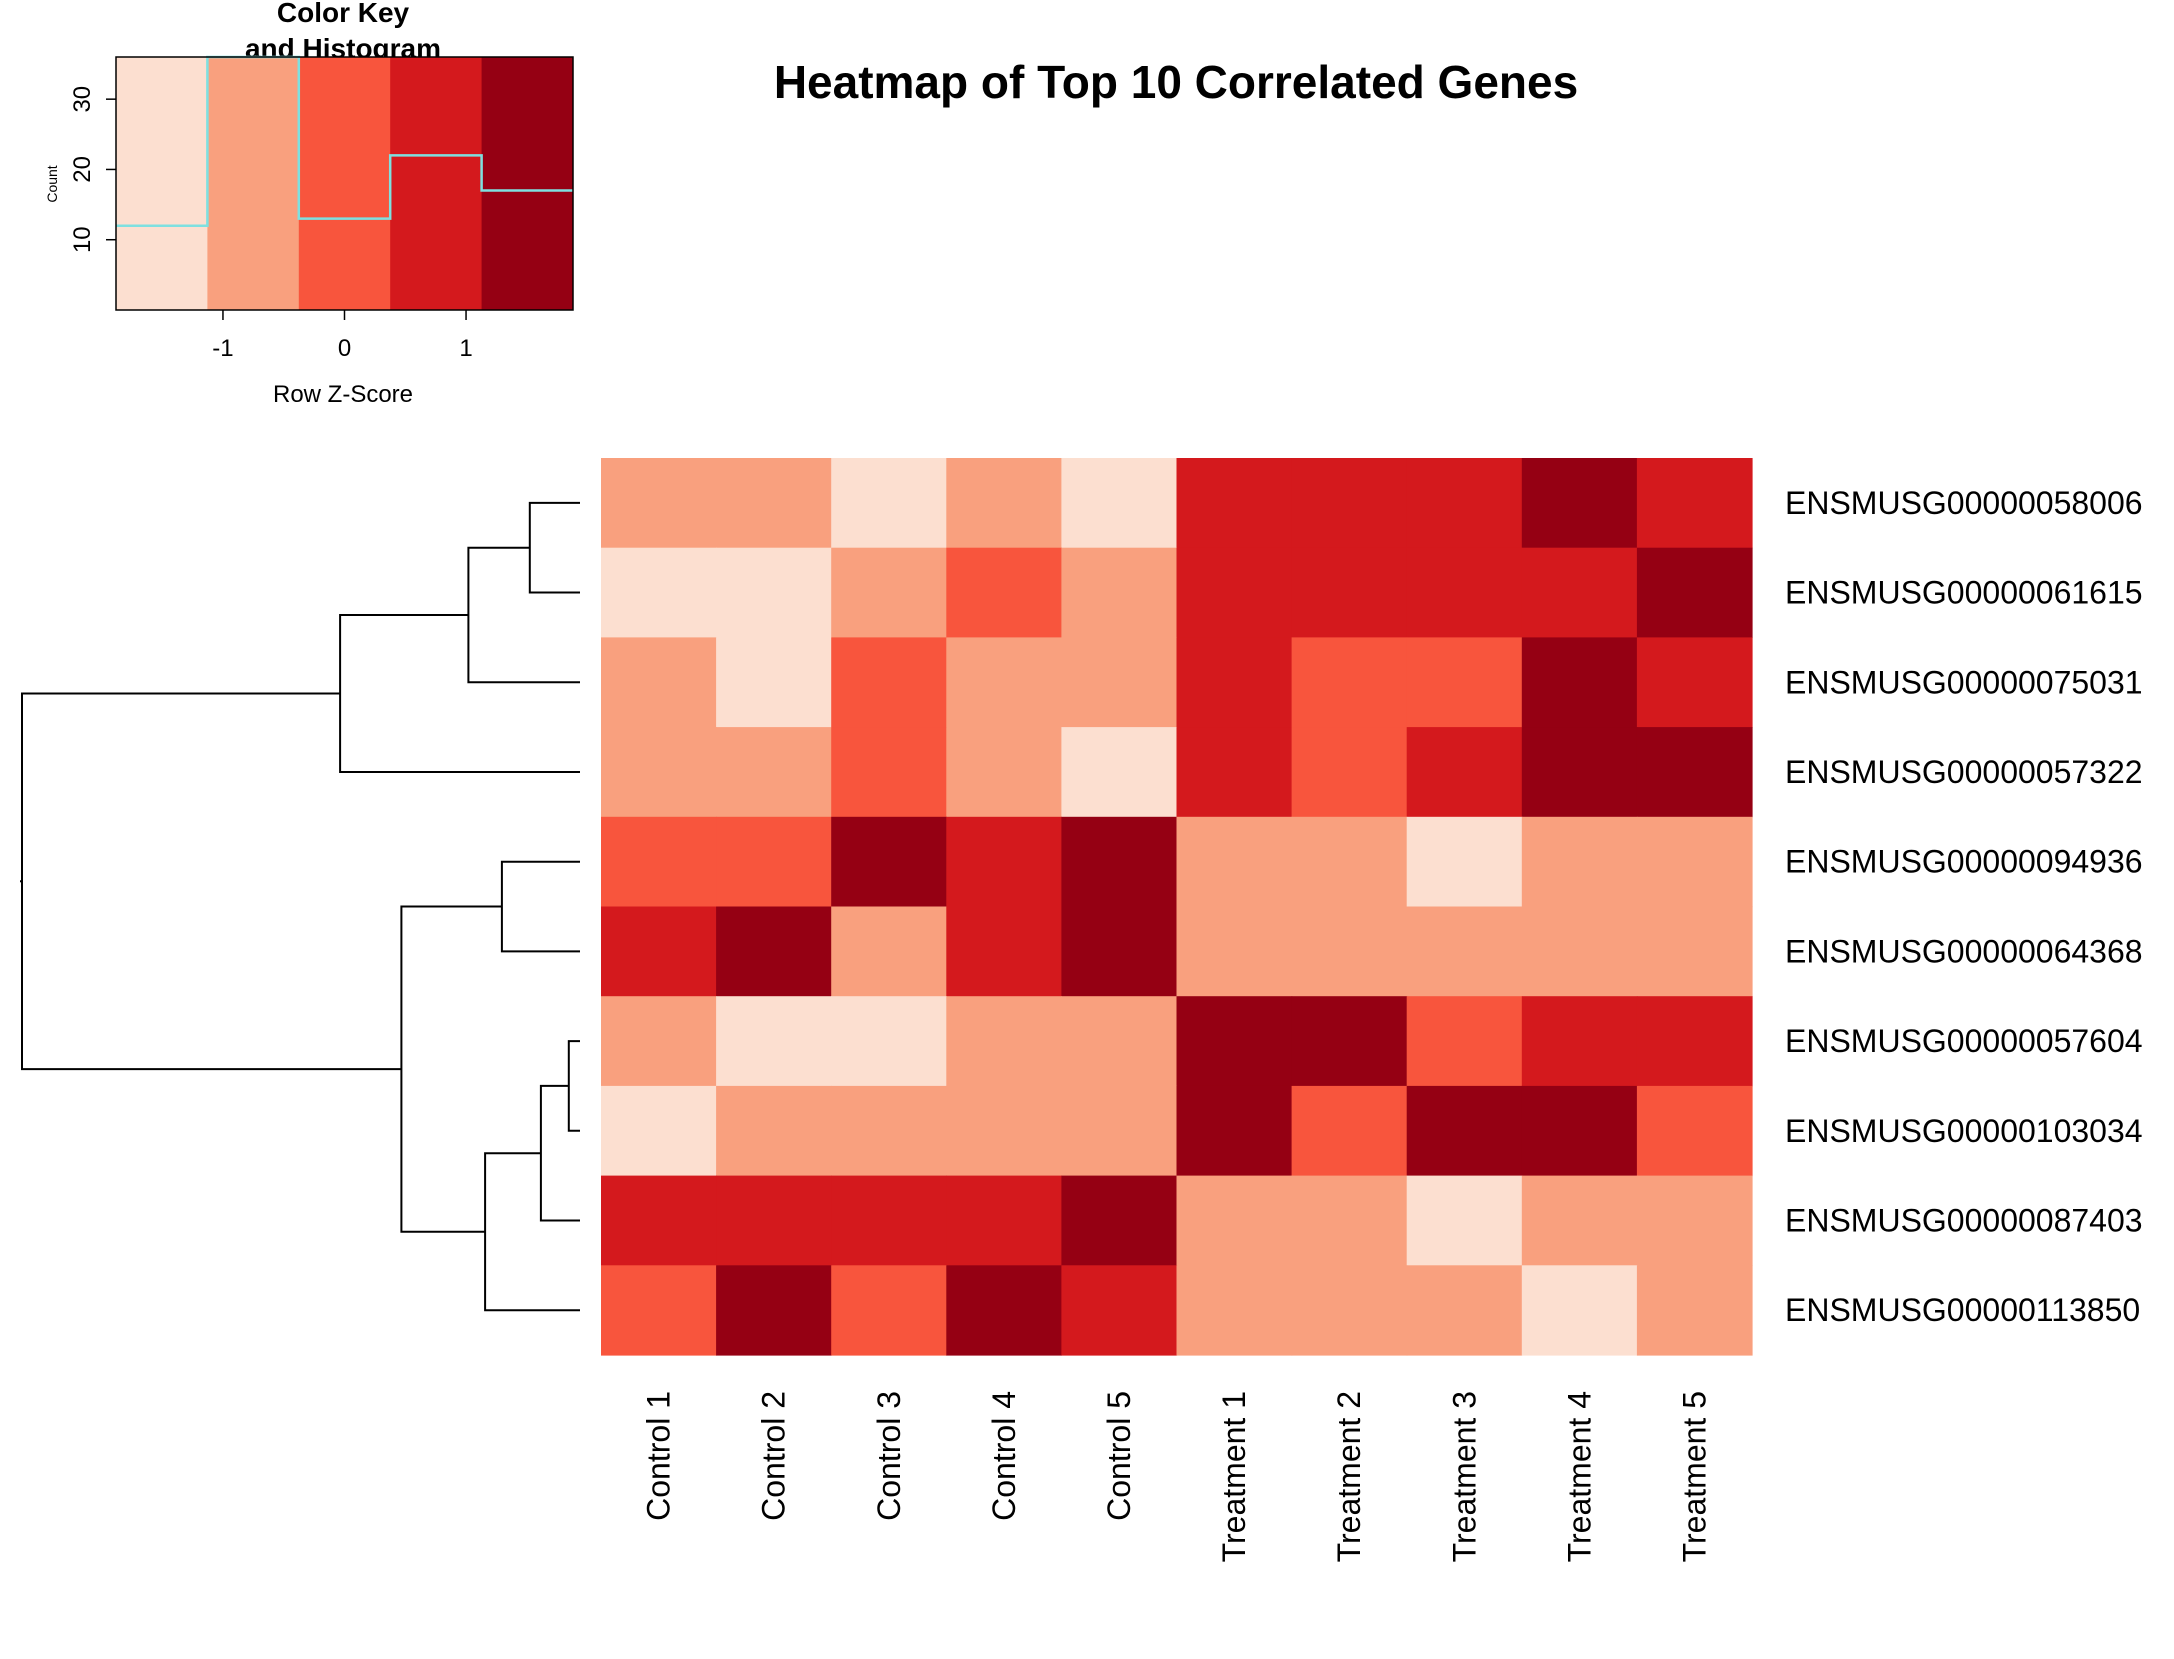 The width and height of the screenshot is (2174, 1659). Describe the element at coordinates (300, 906) in the screenshot. I see `row-dendrogram` at that location.